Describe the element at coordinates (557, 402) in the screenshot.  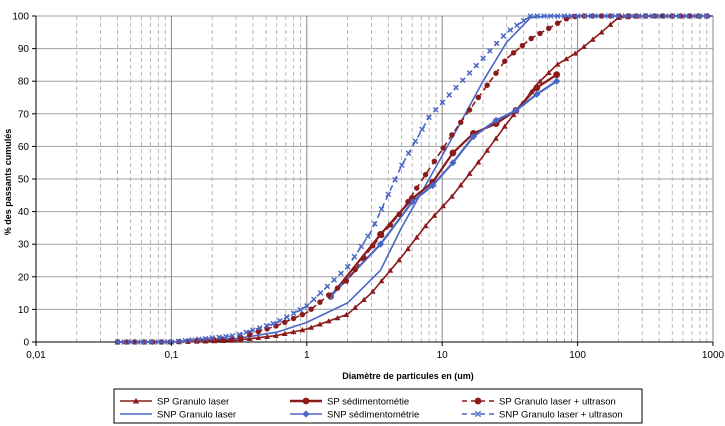
I see `legend-label: SP Granulo laser + ultrason` at that location.